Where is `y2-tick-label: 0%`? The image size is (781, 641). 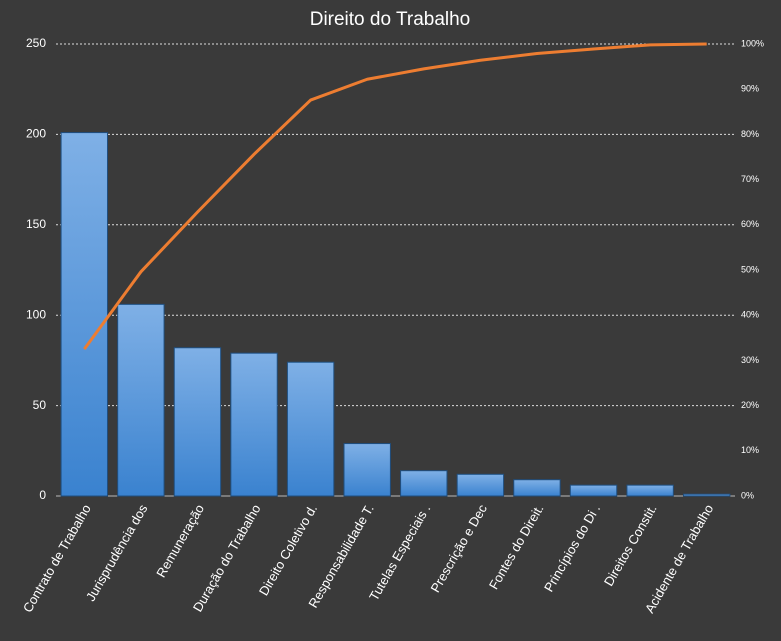
y2-tick-label: 0% is located at coordinates (747, 495).